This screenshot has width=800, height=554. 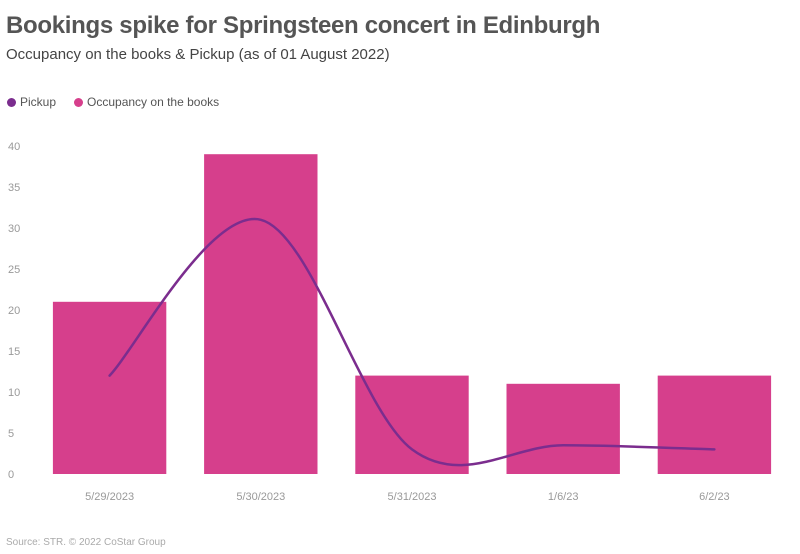 I want to click on source-note: Source: STR. © 2022 CoStar Group, so click(x=86, y=542).